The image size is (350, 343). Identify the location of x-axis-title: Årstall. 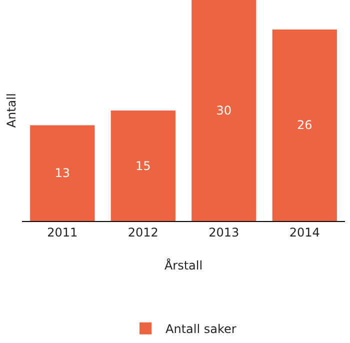
(183, 264).